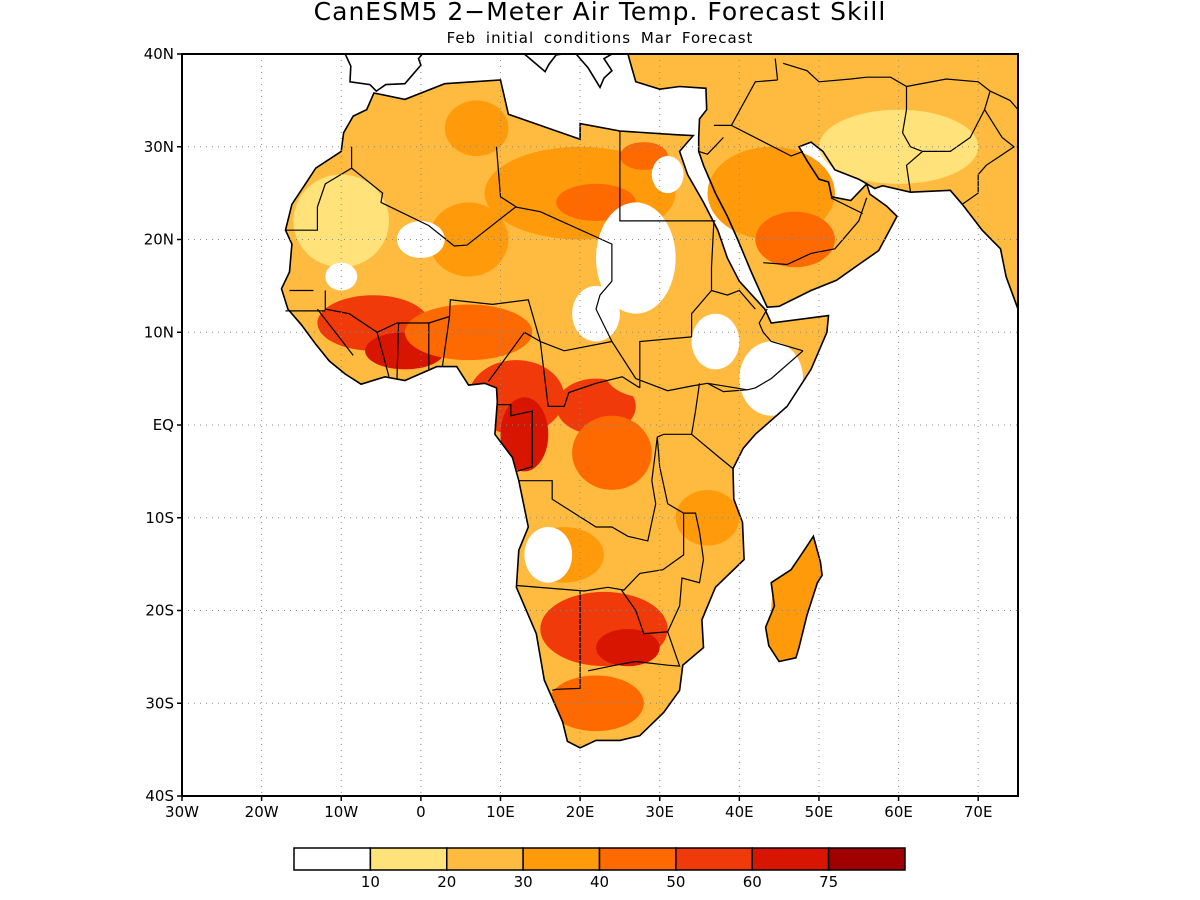 This screenshot has width=1200, height=900. I want to click on arabia-coastline, so click(822, 182).